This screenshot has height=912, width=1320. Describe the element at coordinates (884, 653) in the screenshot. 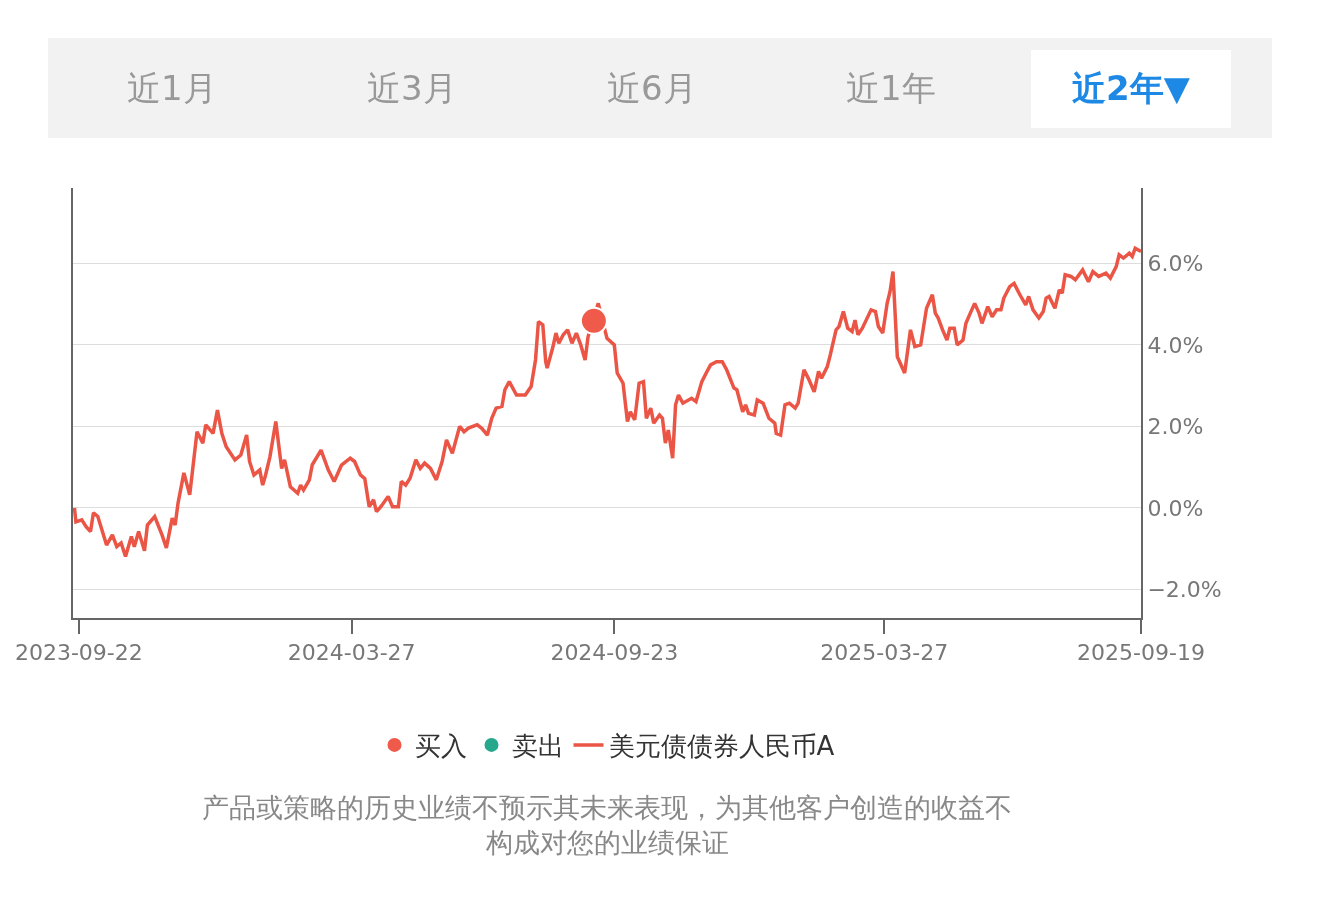

I see `x-tick-label: 2025-03-27` at that location.